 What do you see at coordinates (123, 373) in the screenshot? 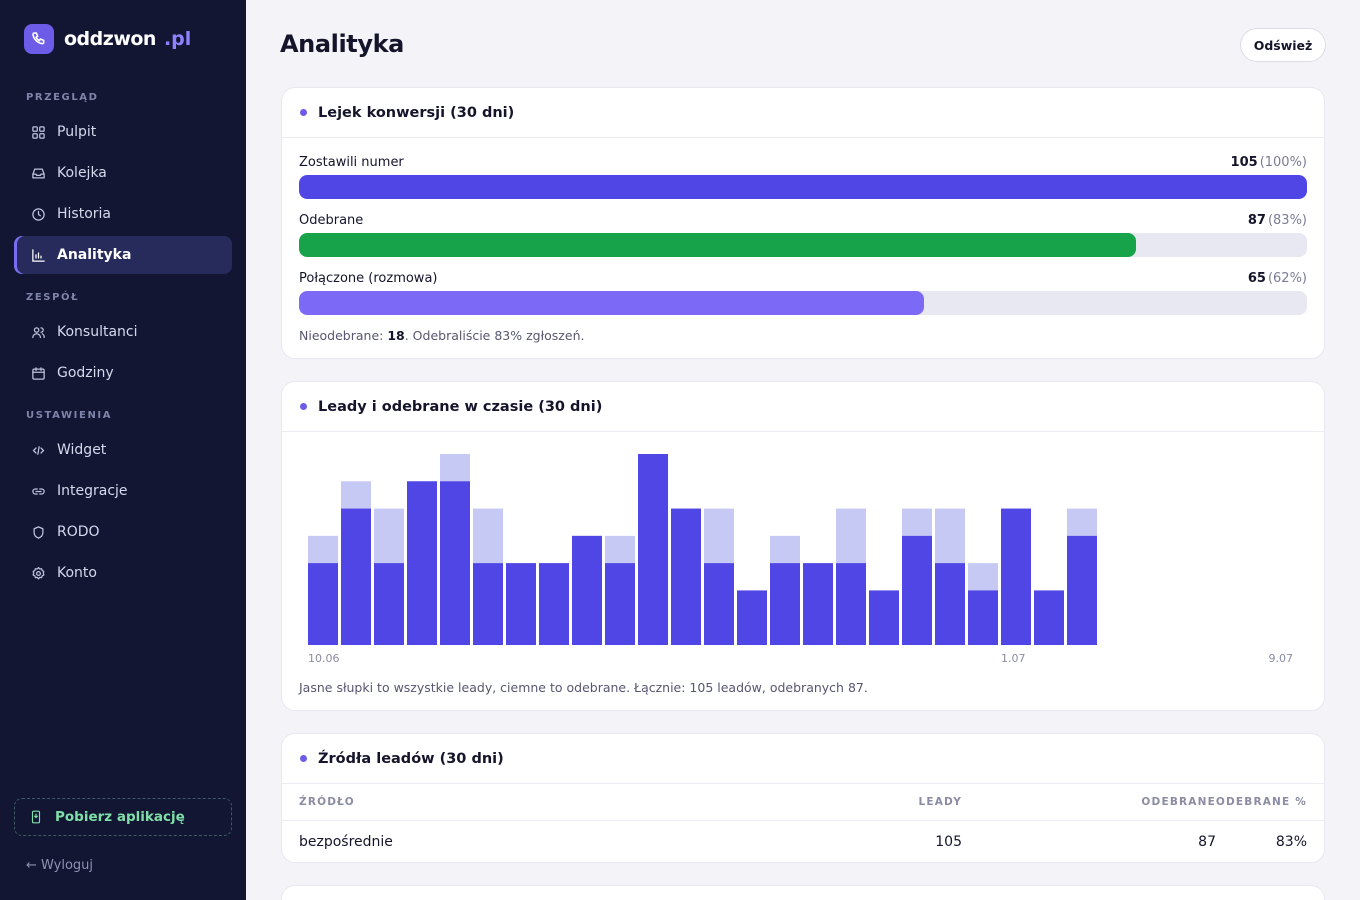
I see `sidebar-item-godziny: Godziny` at bounding box center [123, 373].